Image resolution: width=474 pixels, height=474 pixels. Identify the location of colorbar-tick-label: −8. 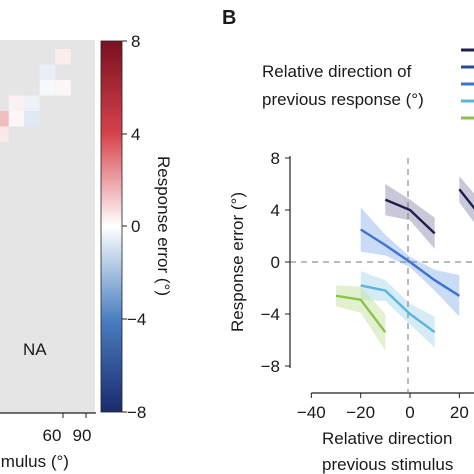
(136, 412).